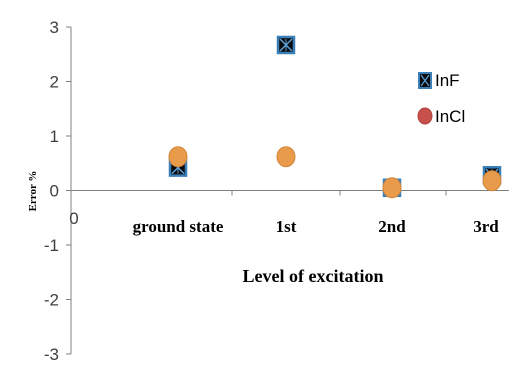  What do you see at coordinates (392, 226) in the screenshot?
I see `x-category-label-2nd: 2nd` at bounding box center [392, 226].